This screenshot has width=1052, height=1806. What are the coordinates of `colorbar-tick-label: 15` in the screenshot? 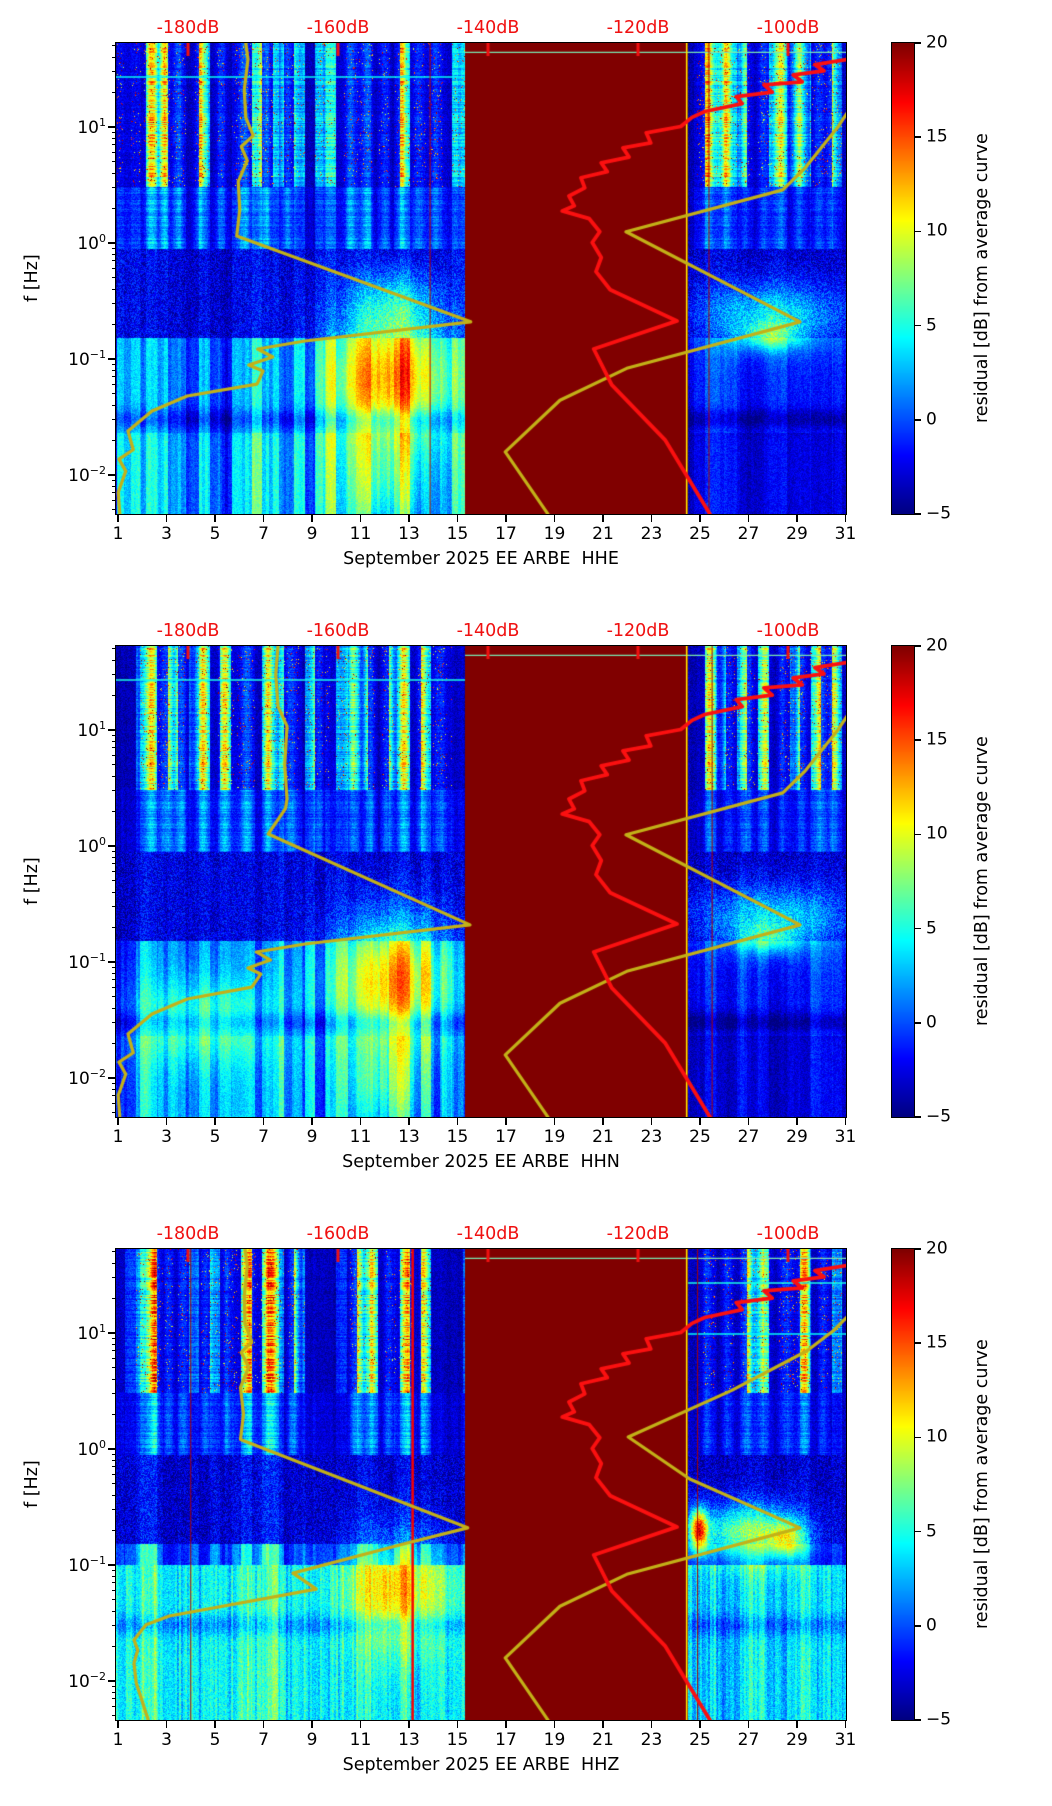 It's located at (937, 136).